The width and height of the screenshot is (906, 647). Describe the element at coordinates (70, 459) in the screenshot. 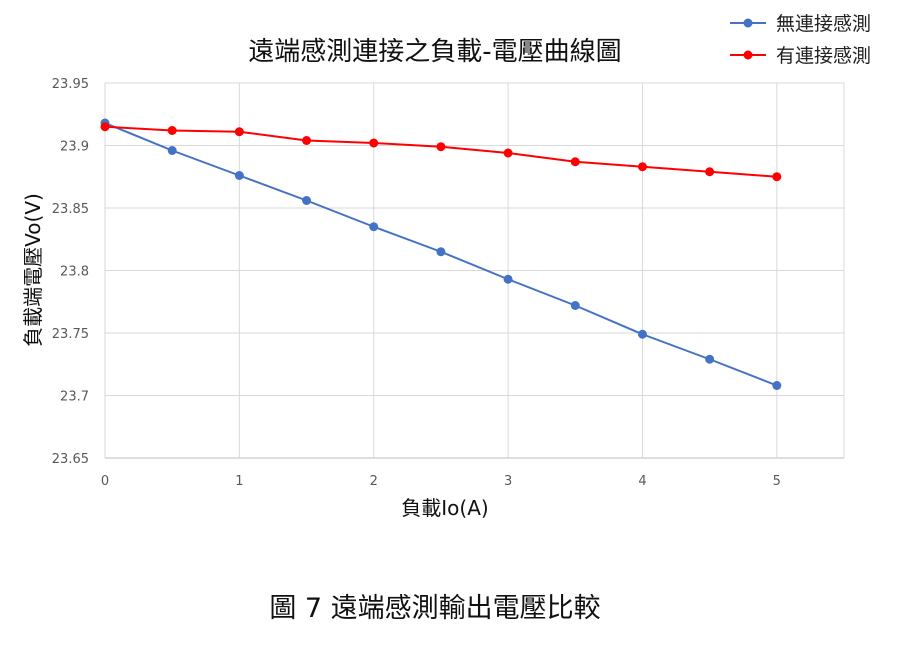

I see `y-tick-label: 23.65` at that location.